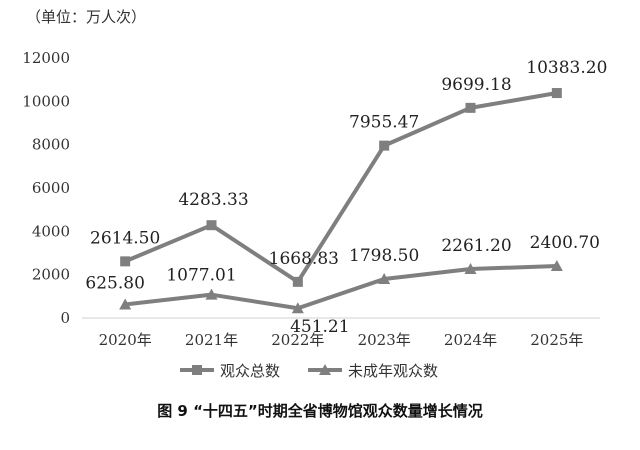  What do you see at coordinates (325, 369) in the screenshot?
I see `legend-swatch-triangle` at bounding box center [325, 369].